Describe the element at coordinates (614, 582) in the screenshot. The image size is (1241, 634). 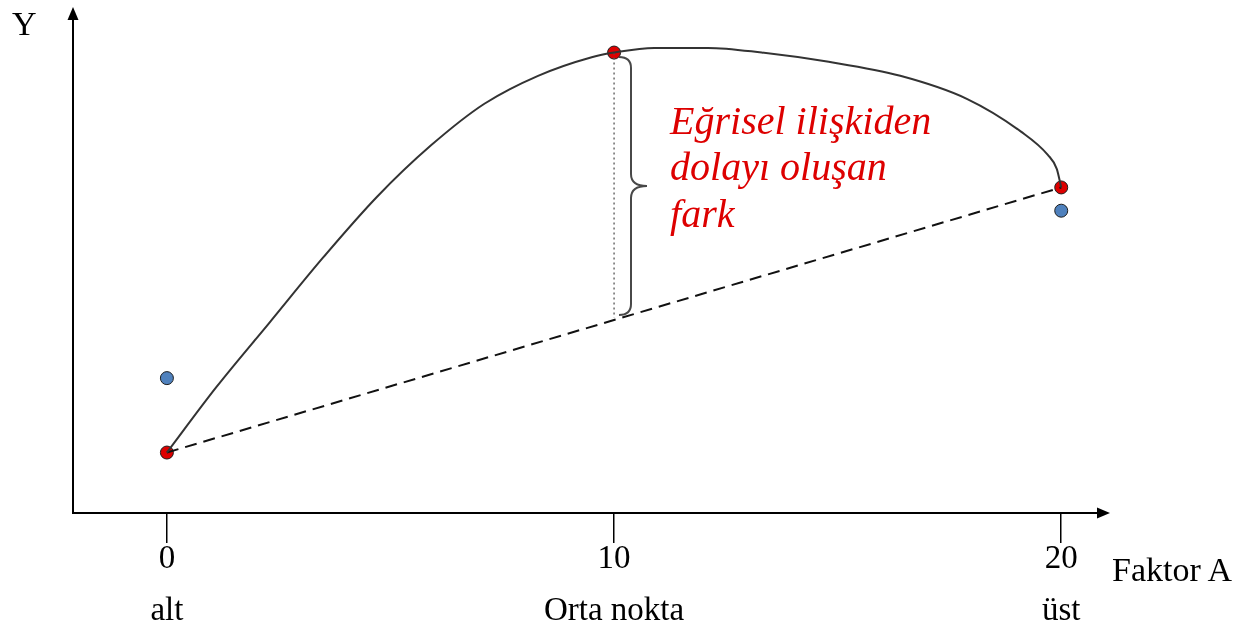
I see `x-tick-label: 10 Orta nokta` at that location.